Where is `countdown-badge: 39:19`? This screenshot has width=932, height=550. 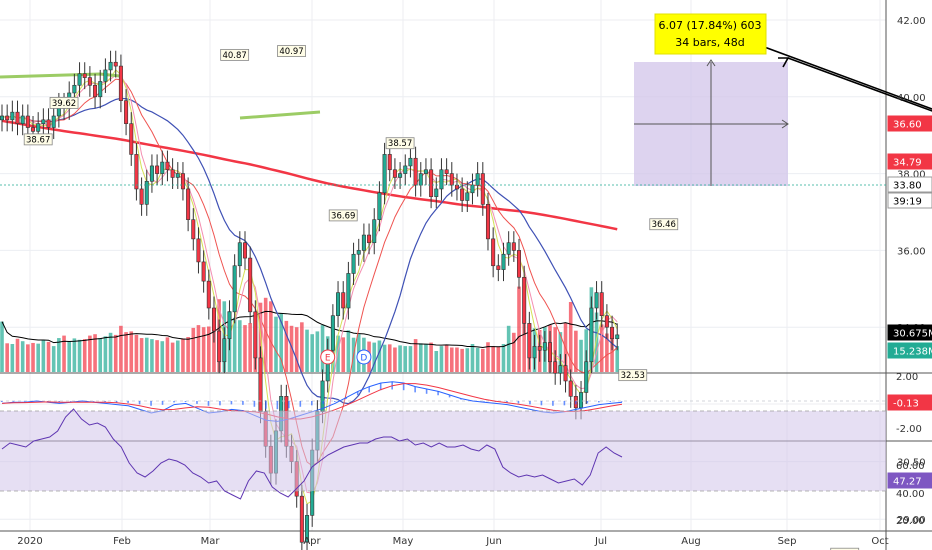
countdown-badge: 39:19 is located at coordinates (907, 202).